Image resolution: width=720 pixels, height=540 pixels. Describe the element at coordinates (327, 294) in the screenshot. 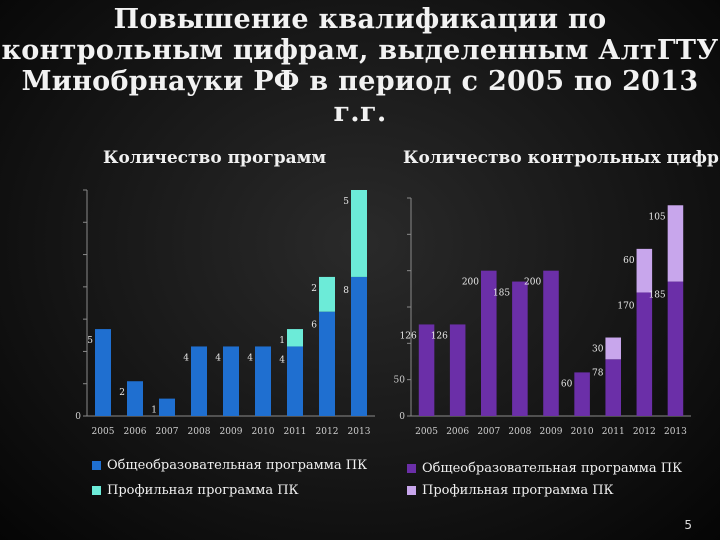

I see `programs-bar-2012-s1` at that location.